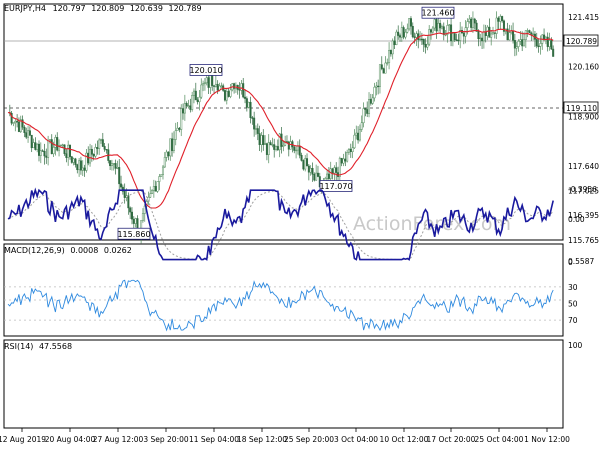 The width and height of the screenshot is (600, 455). Describe the element at coordinates (280, 224) in the screenshot. I see `macd-lines` at that location.